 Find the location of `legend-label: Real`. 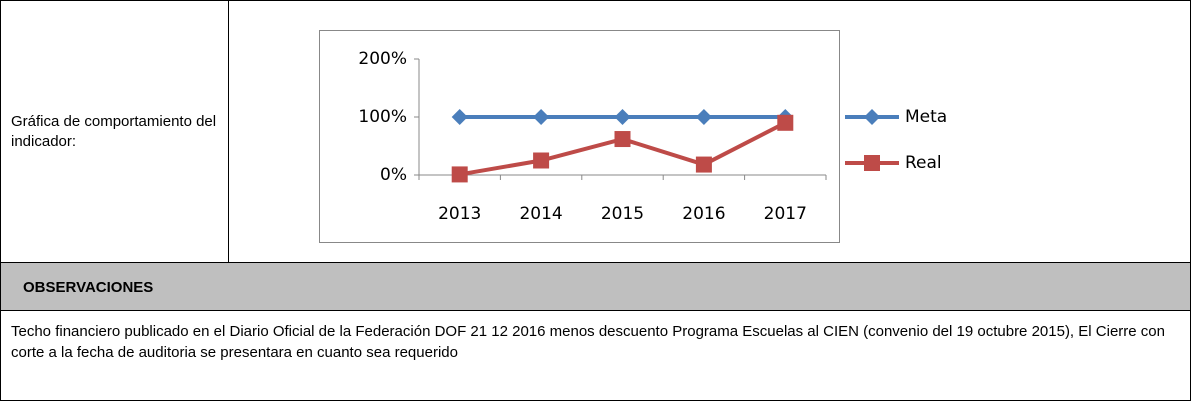

legend-label: Real is located at coordinates (923, 163).